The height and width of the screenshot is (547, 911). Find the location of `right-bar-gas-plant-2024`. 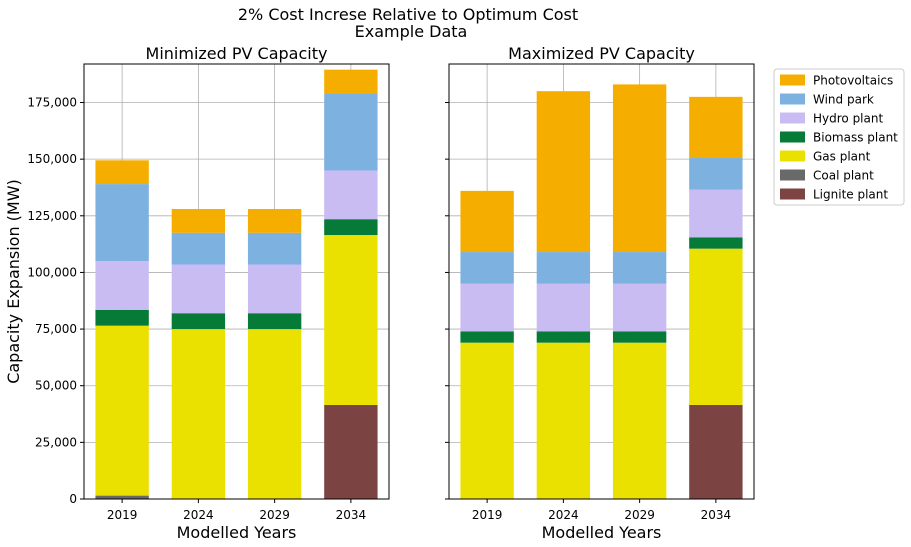

right-bar-gas-plant-2024 is located at coordinates (563, 420).